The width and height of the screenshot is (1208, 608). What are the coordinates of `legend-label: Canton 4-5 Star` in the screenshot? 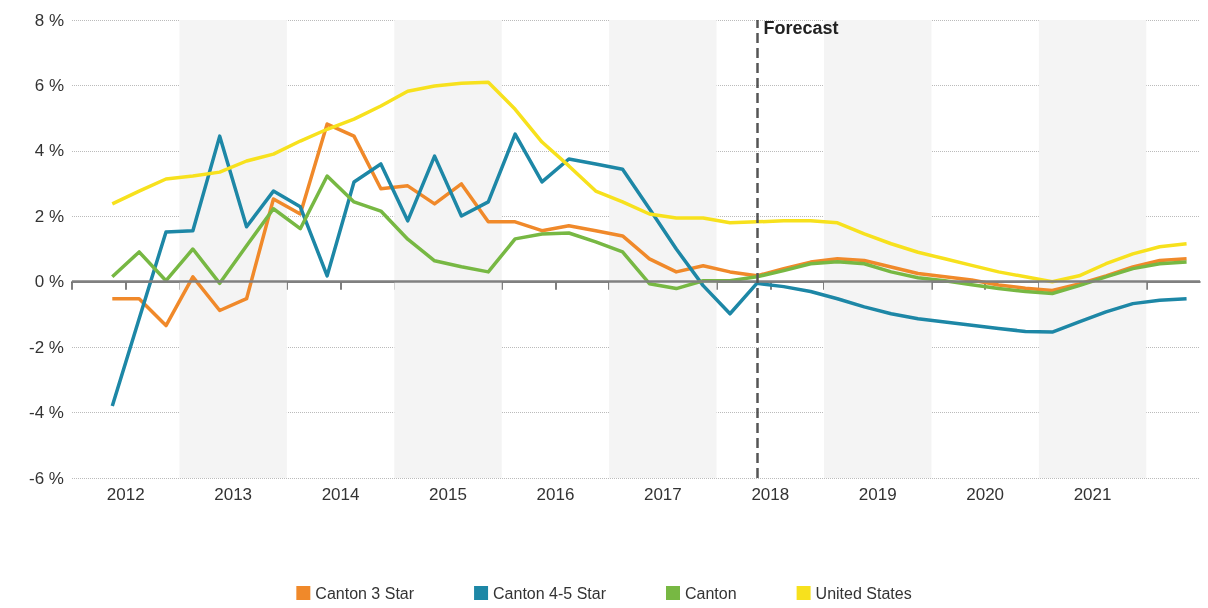 It's located at (550, 593).